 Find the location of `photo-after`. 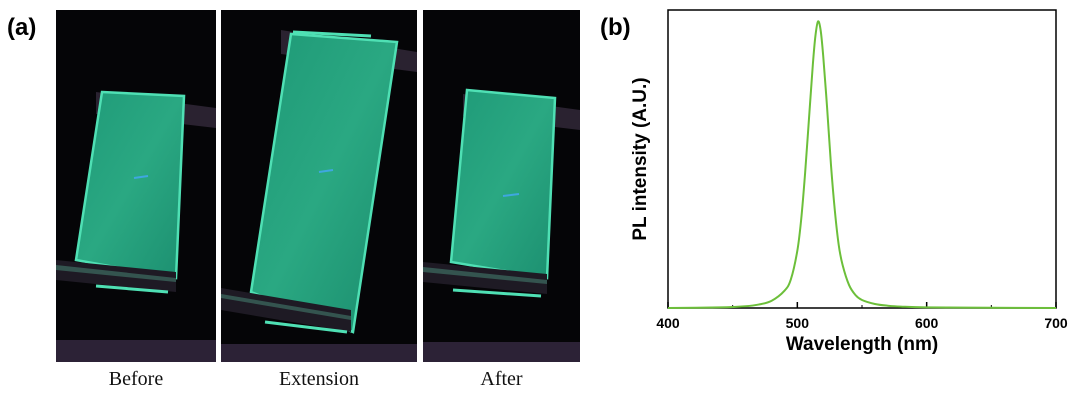

photo-after is located at coordinates (501, 186).